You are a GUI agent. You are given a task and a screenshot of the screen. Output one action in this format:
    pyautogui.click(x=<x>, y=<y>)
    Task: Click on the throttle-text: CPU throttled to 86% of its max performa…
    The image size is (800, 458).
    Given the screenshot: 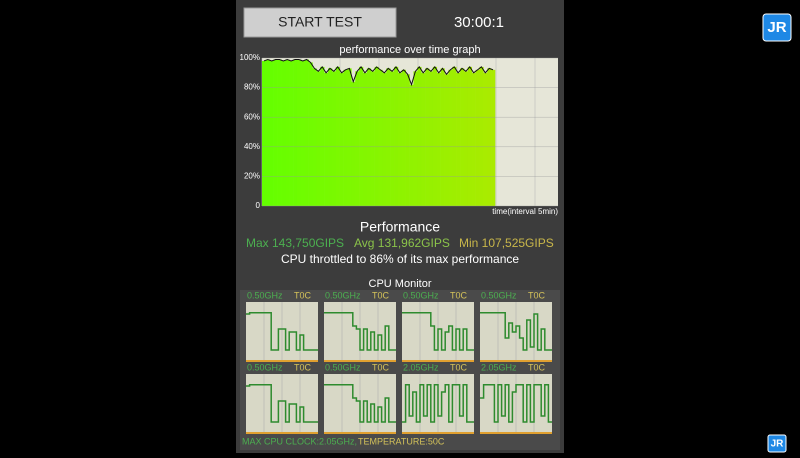 What is the action you would take?
    pyautogui.click(x=400, y=259)
    